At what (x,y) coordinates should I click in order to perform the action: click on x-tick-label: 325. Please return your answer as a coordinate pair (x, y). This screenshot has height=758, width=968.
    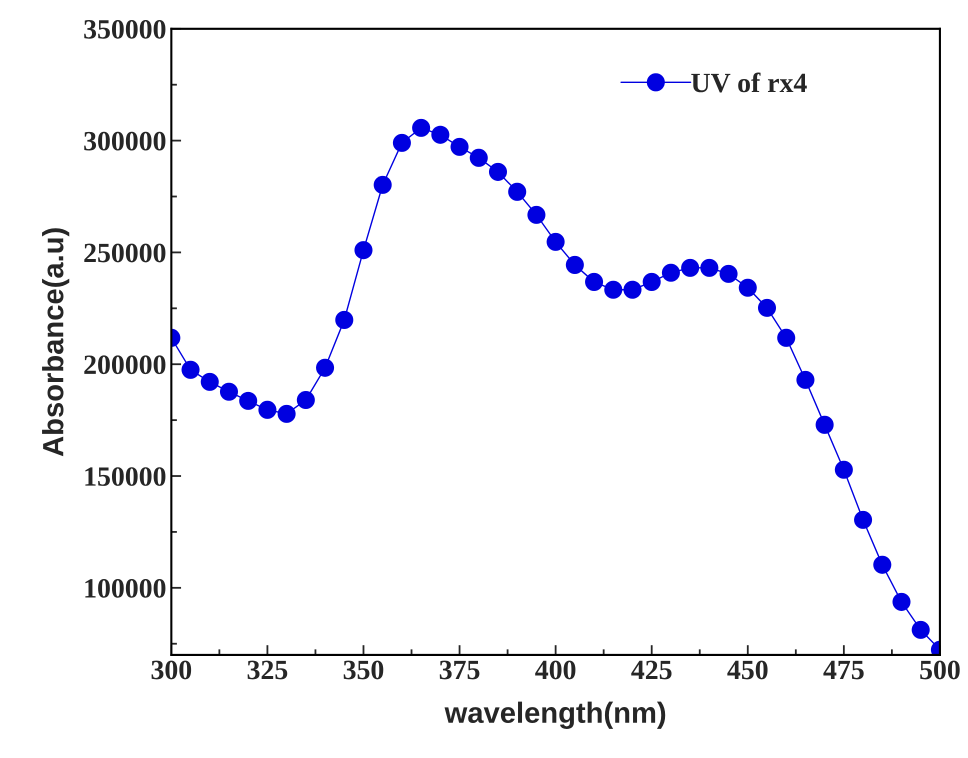
    Looking at the image, I should click on (268, 670).